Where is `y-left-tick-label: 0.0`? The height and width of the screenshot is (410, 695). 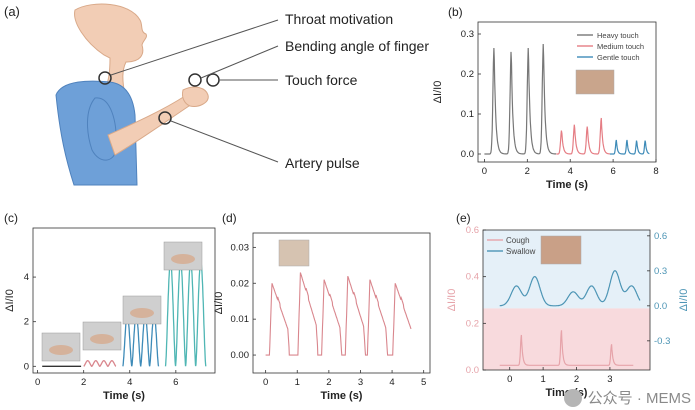 y-left-tick-label: 0.0 is located at coordinates (472, 370).